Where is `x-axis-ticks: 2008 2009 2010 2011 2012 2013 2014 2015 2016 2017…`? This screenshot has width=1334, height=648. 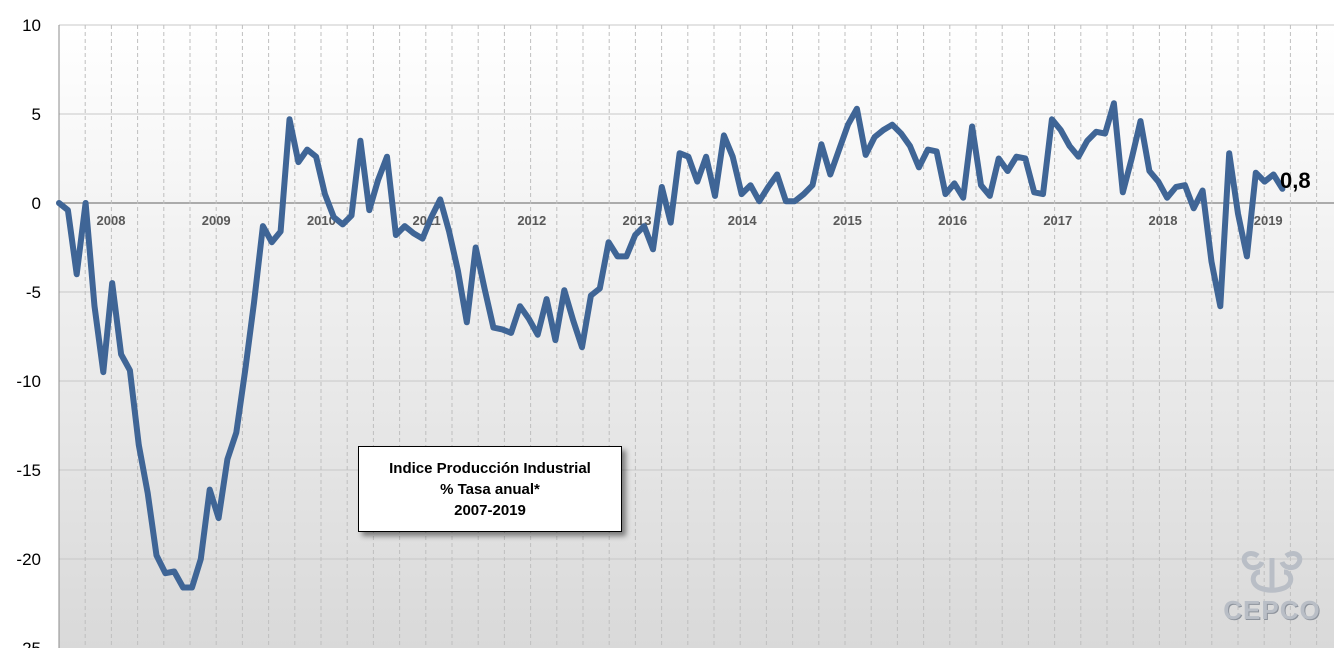 x-axis-ticks: 2008 2009 2010 2011 2012 2013 2014 2015 2016 2017… is located at coordinates (690, 220).